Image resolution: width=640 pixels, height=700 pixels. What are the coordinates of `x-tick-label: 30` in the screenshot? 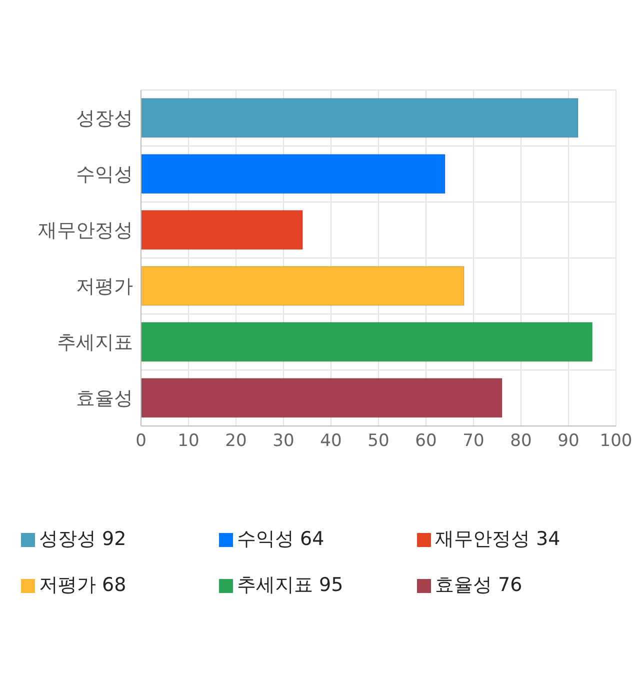 It's located at (283, 441).